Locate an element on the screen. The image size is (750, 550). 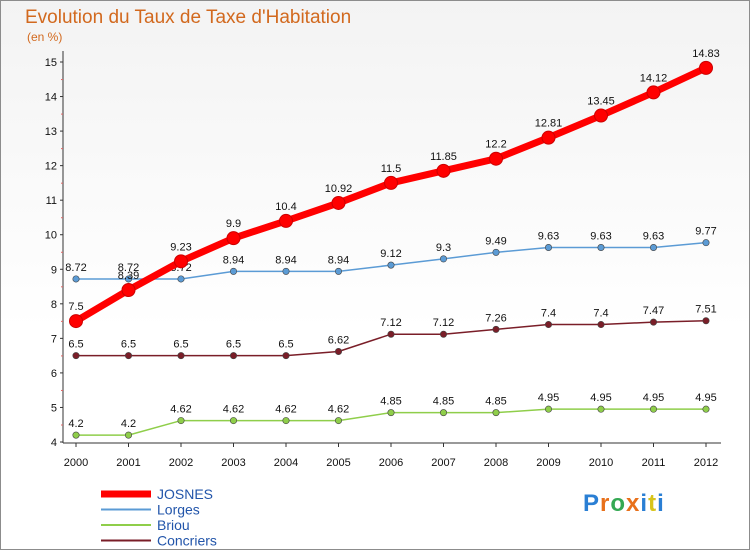
brand-letter: t is located at coordinates (653, 503).